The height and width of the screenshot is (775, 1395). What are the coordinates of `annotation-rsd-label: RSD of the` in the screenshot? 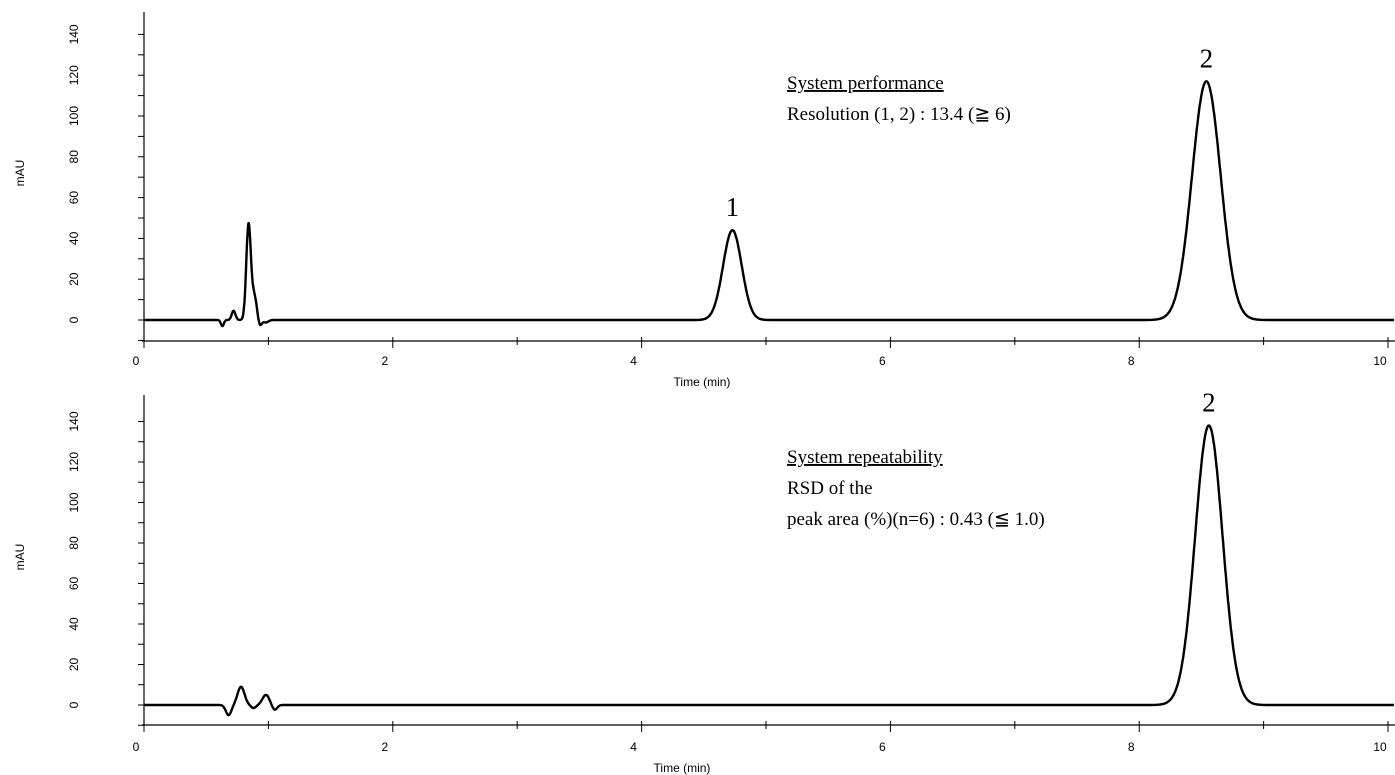 It's located at (830, 488).